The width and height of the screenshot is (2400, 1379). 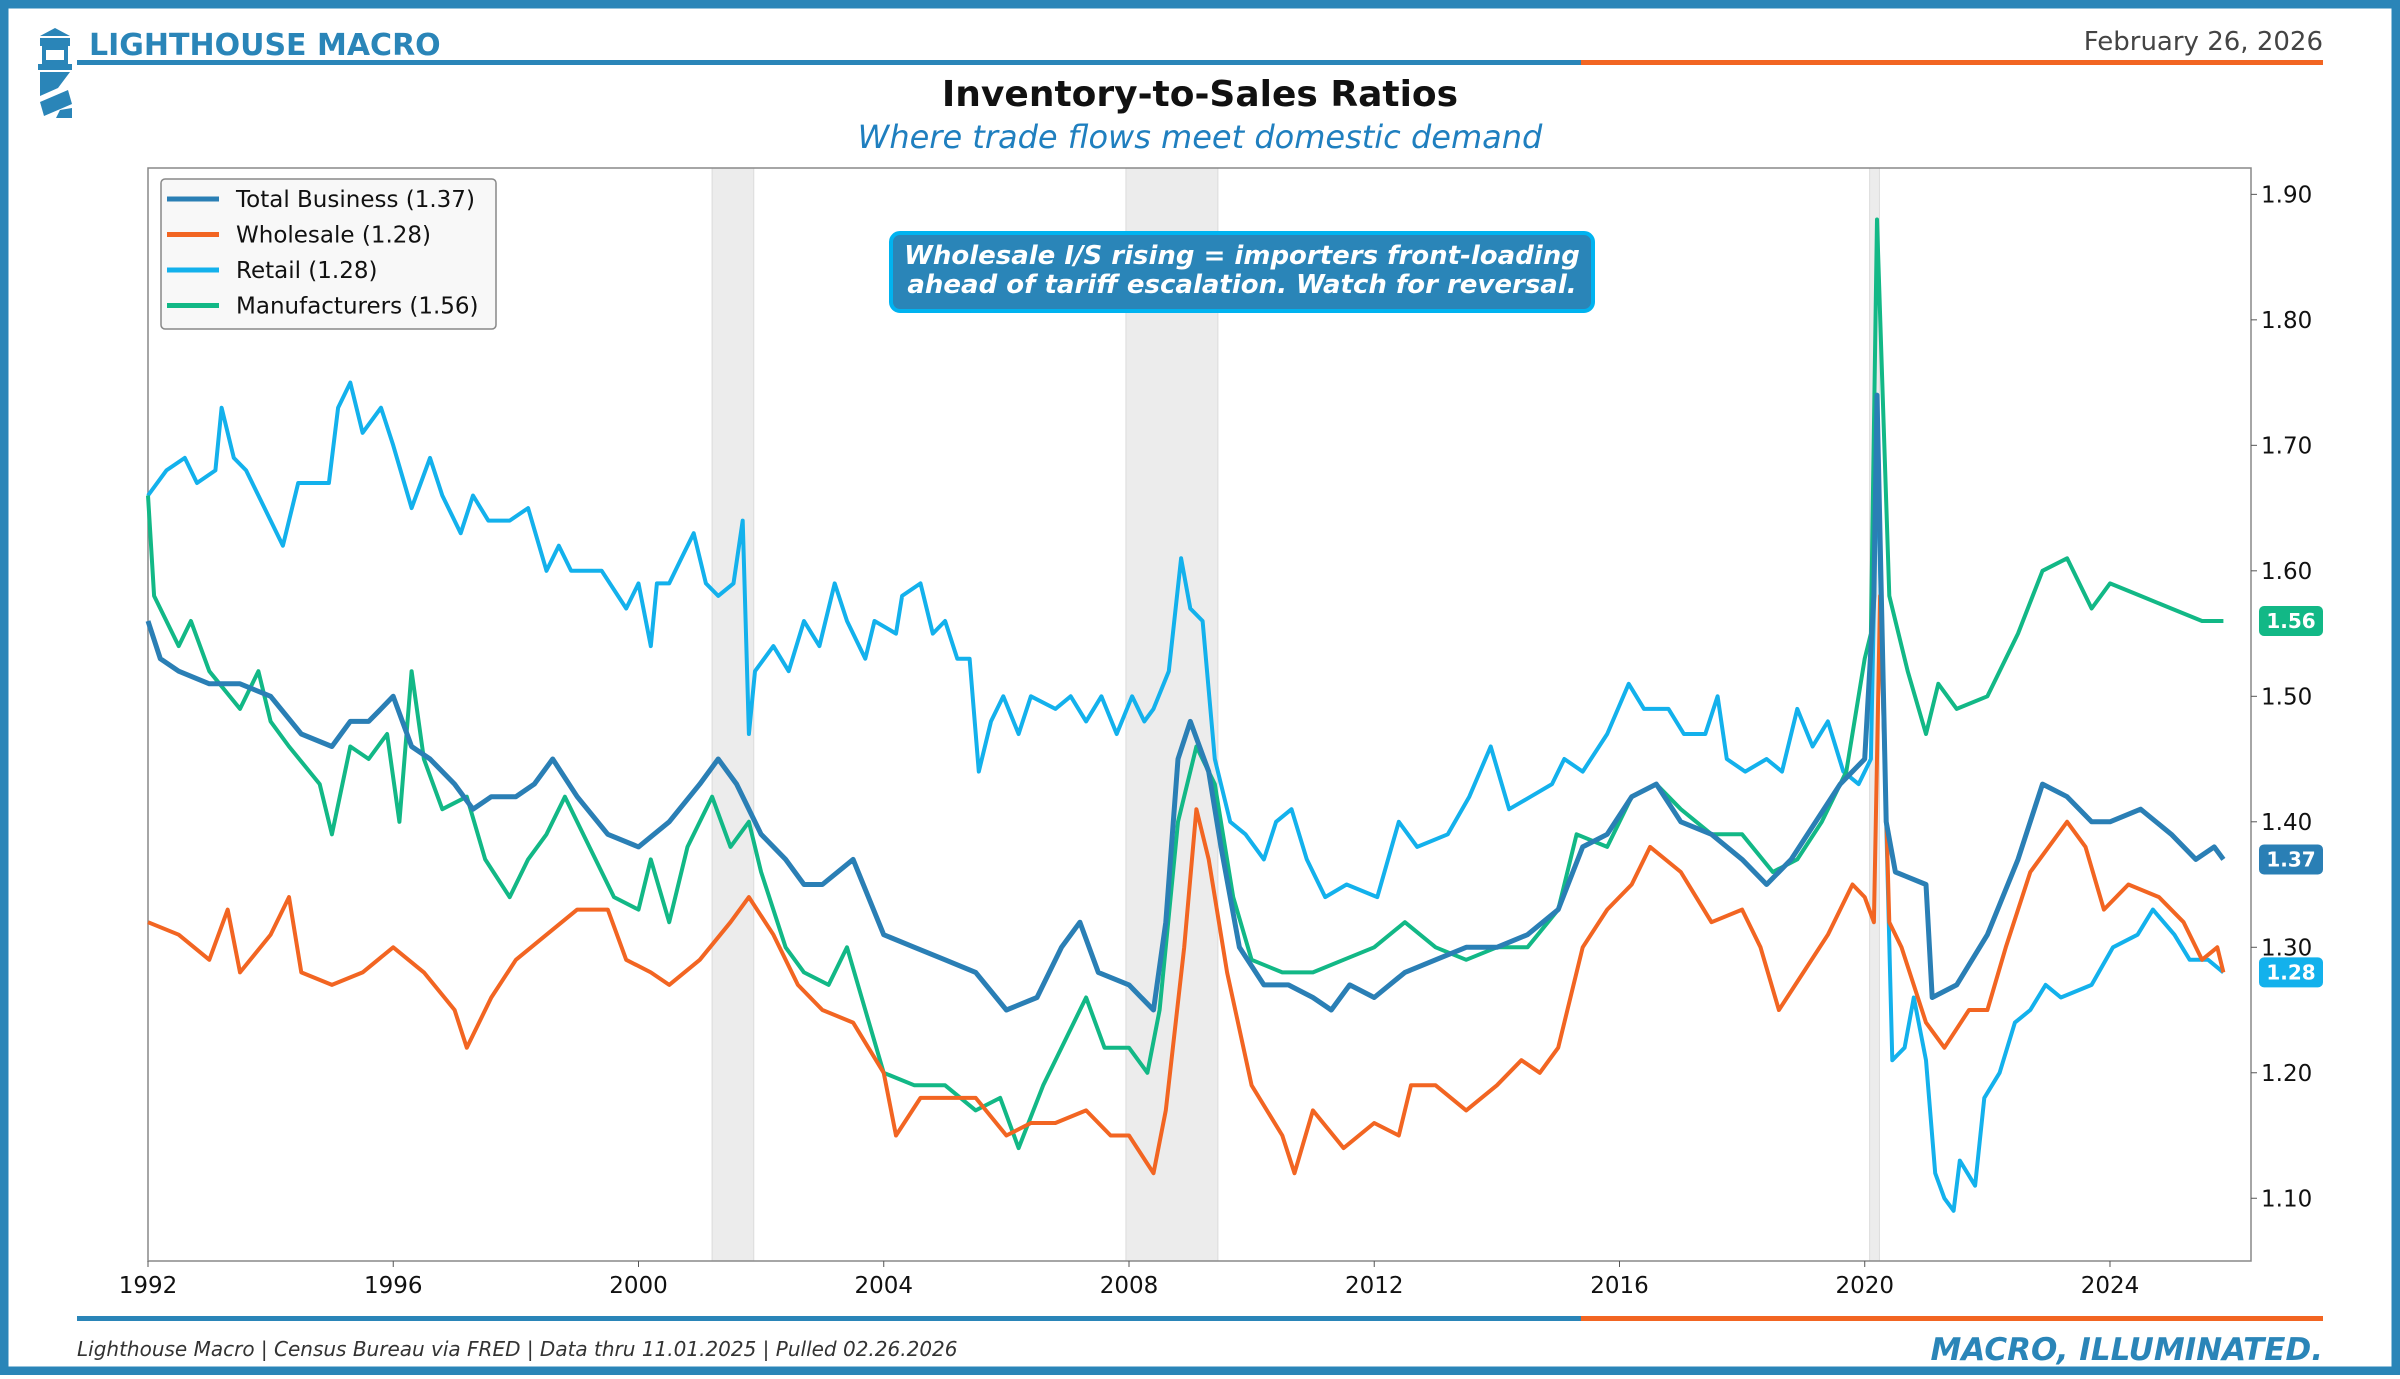 I want to click on footer-rule-orange, so click(x=1952, y=1318).